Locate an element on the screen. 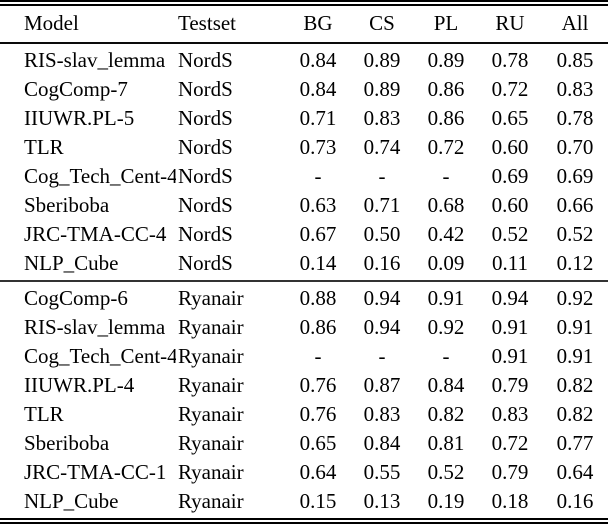 This screenshot has width=608, height=524. score-cell-pl: - is located at coordinates (446, 176).